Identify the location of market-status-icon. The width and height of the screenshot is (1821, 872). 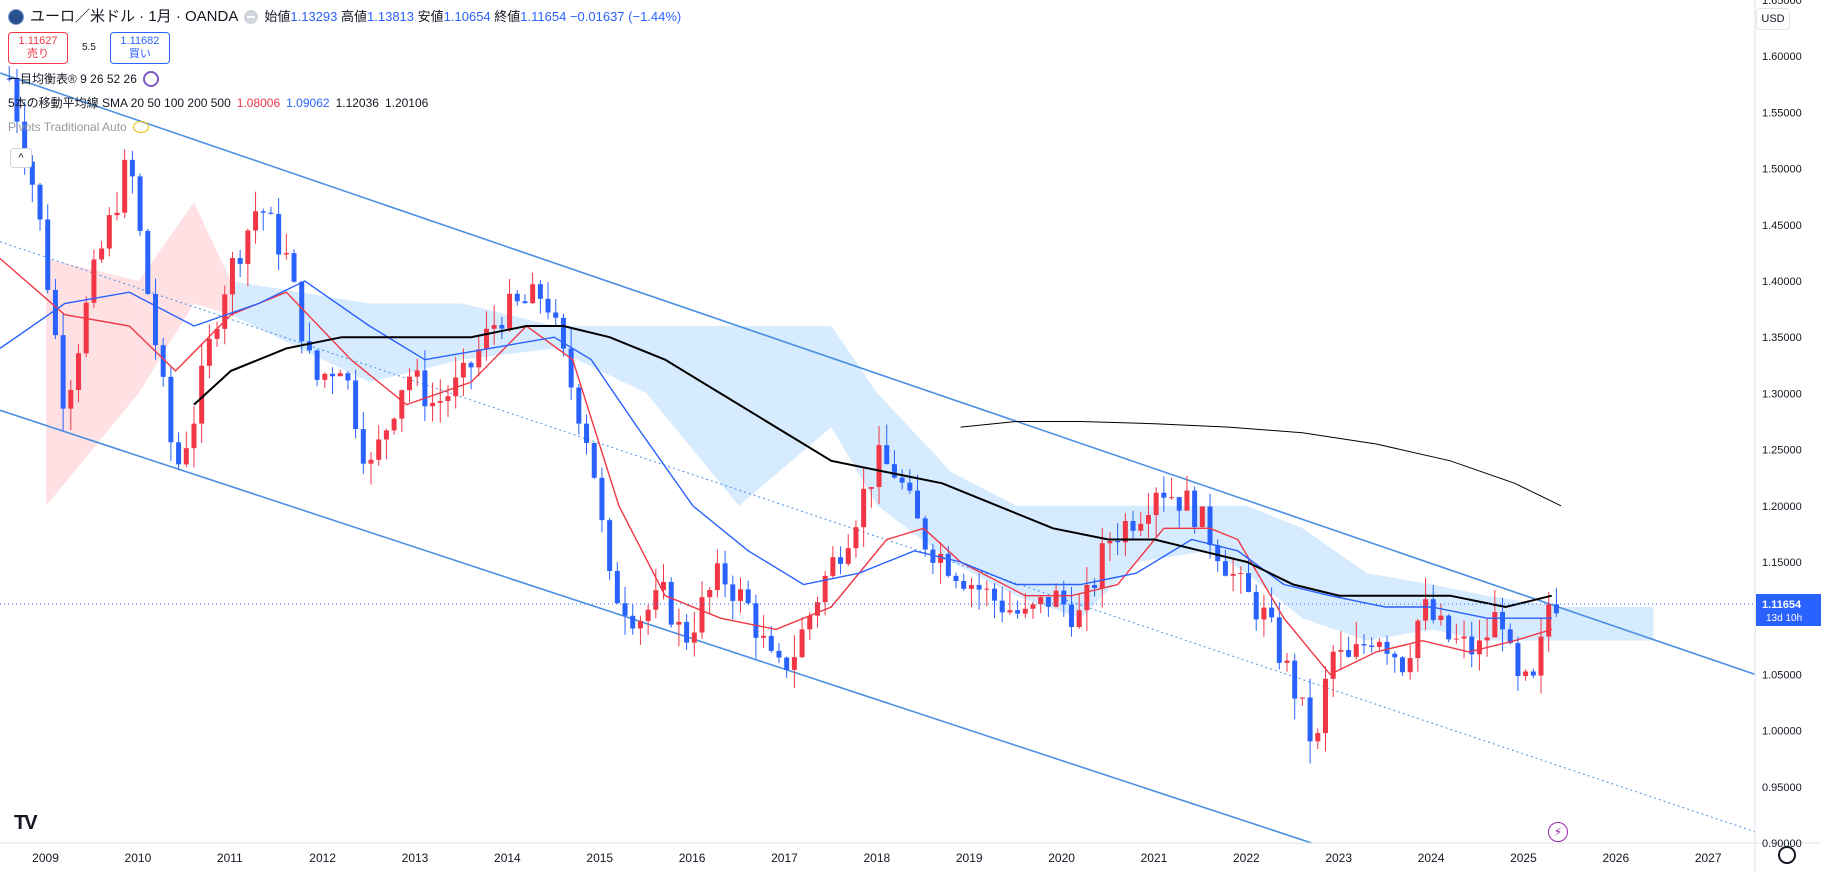
(251, 17).